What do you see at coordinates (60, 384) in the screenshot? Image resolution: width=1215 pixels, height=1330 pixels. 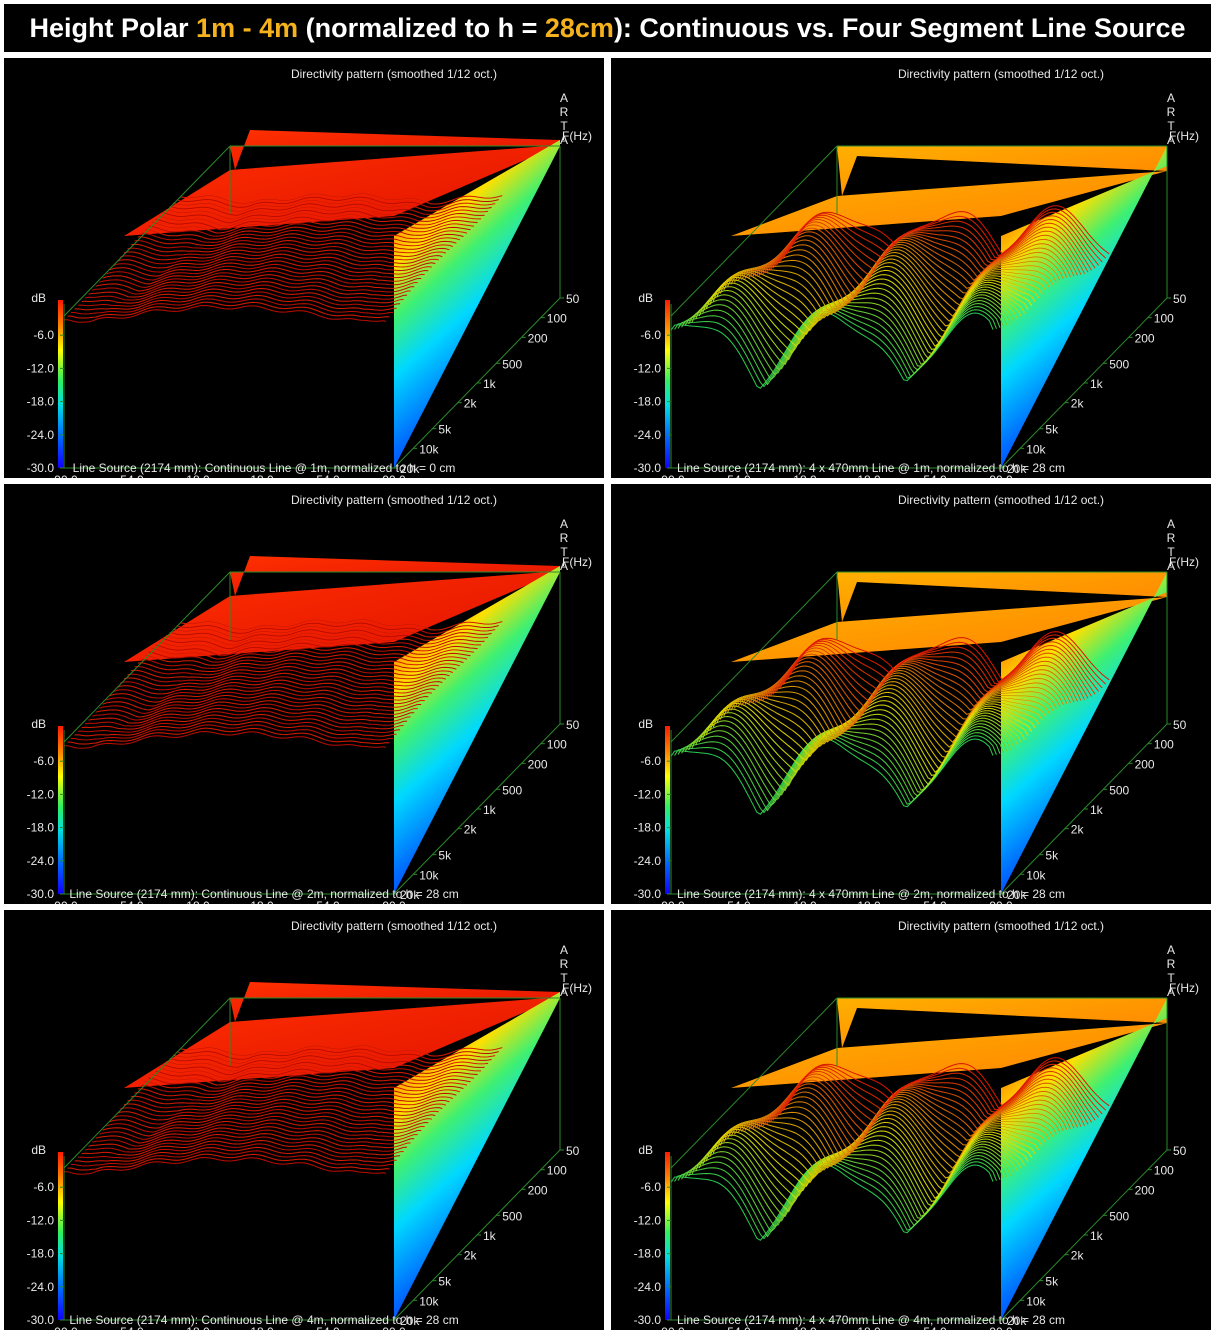 I see `db-color-bar` at bounding box center [60, 384].